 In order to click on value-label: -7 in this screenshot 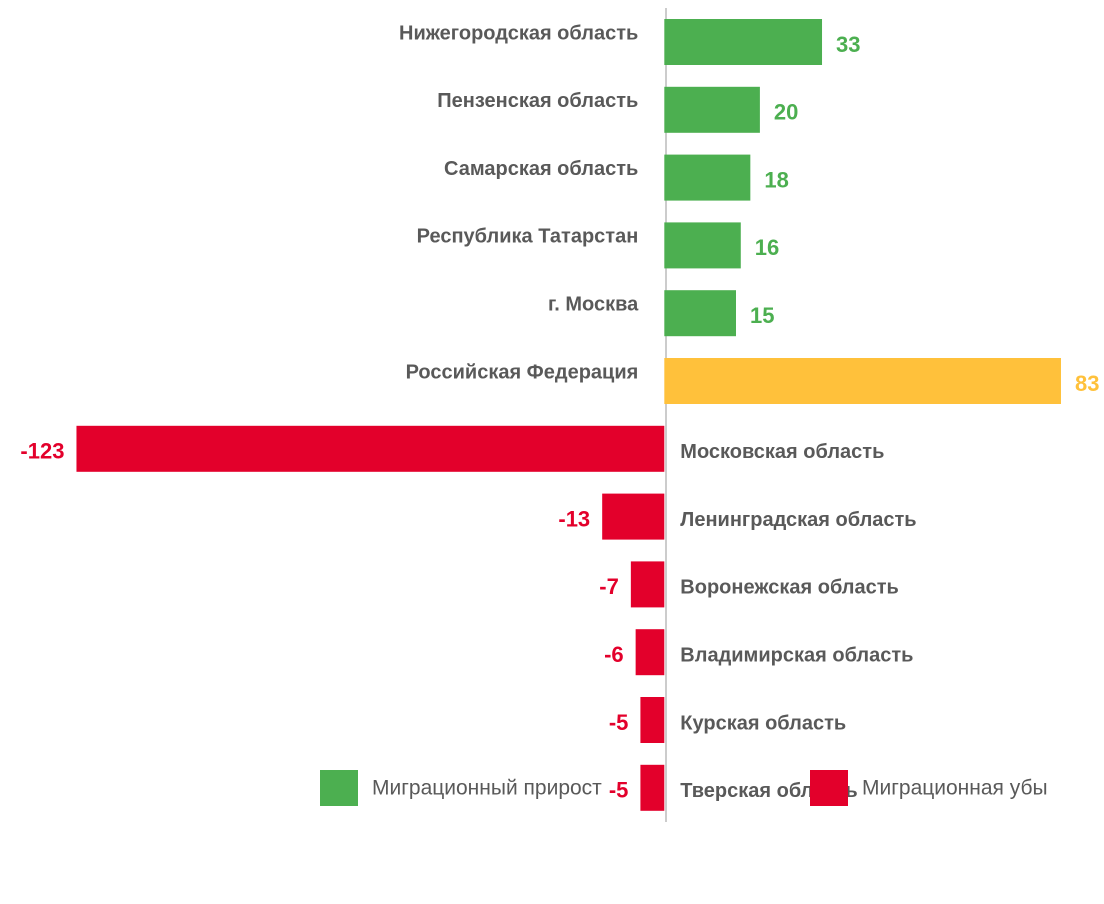, I will do `click(609, 586)`.